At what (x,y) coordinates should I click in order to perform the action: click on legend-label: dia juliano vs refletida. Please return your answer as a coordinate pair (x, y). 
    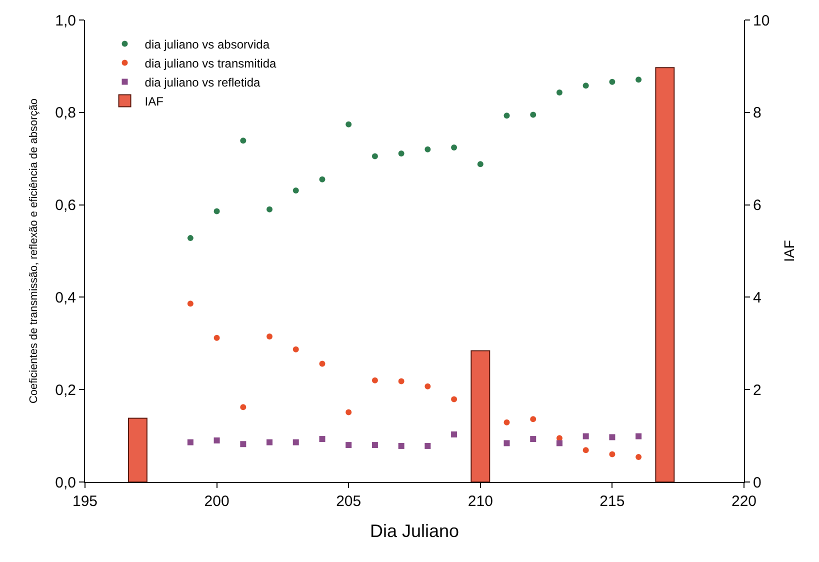
    Looking at the image, I should click on (202, 82).